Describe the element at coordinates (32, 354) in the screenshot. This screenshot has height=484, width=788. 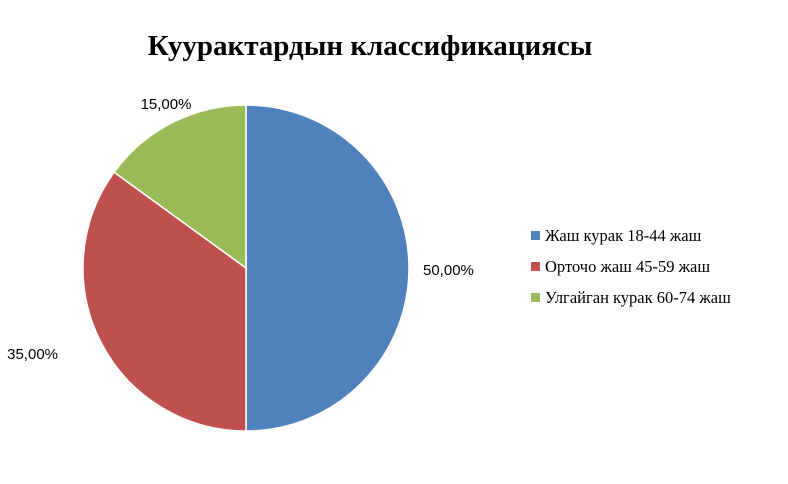
I see `data-label-2: 35,00%` at that location.